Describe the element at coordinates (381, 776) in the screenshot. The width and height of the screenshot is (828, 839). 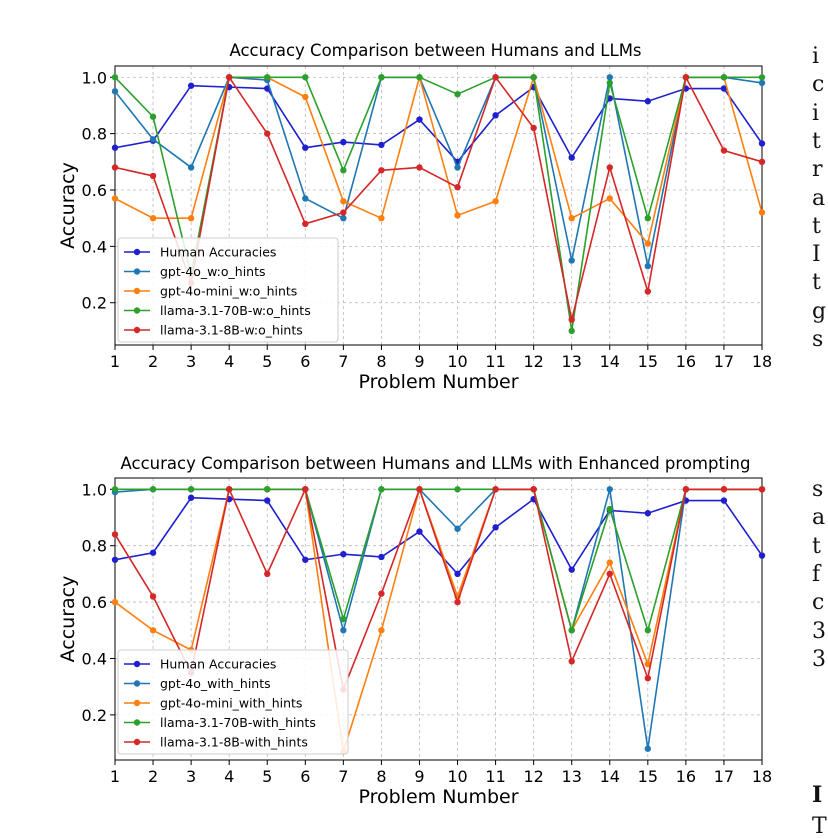
I see `x-tick-label: 8` at that location.